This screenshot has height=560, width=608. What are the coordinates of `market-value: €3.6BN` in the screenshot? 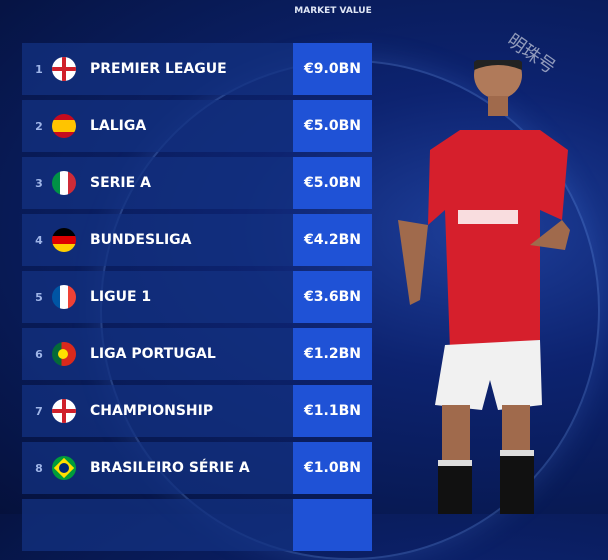 It's located at (332, 297).